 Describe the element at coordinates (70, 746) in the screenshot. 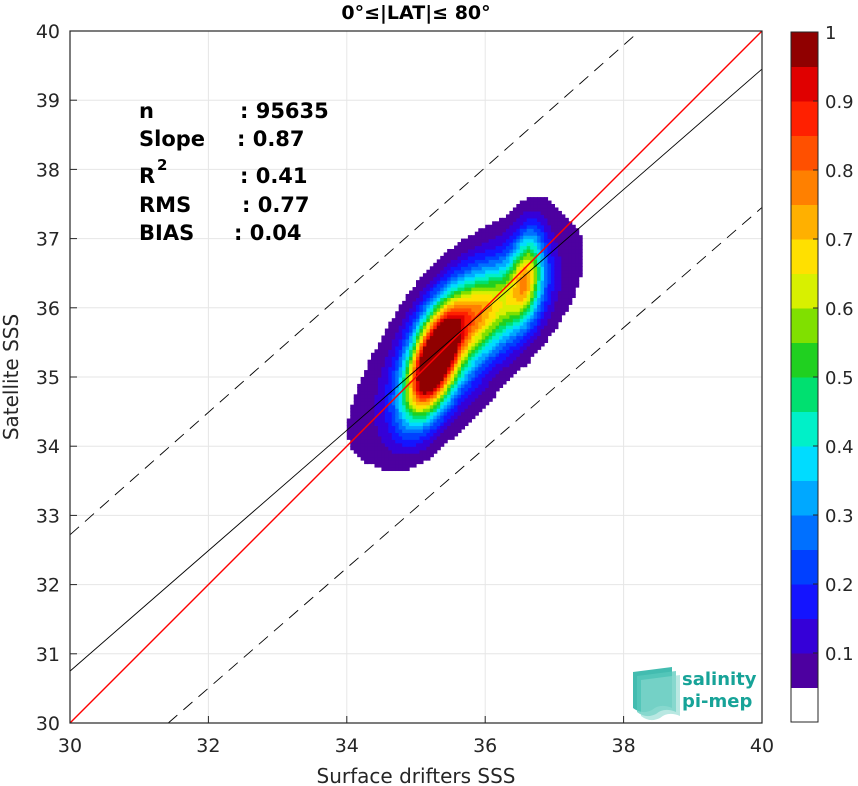

I see `x-tick-label: 30` at that location.